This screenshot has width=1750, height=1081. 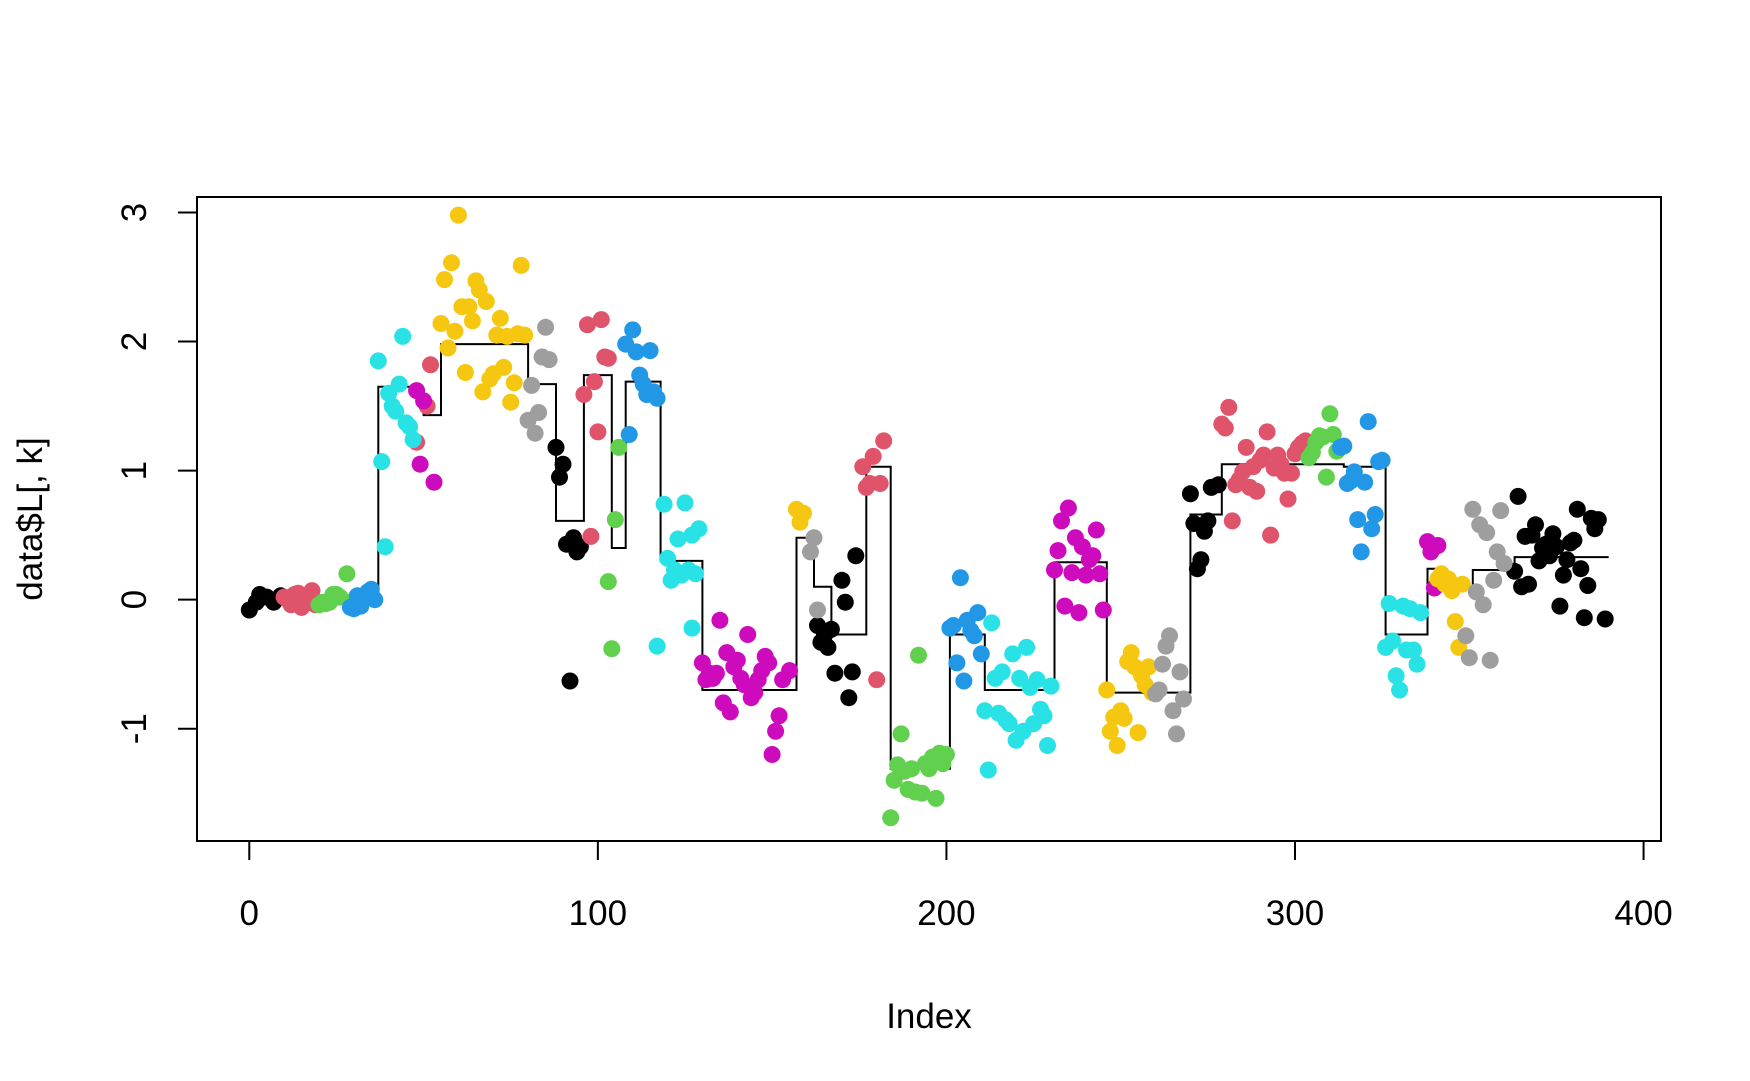 I want to click on x-axis: 0 100 200 300 400, so click(x=956, y=886).